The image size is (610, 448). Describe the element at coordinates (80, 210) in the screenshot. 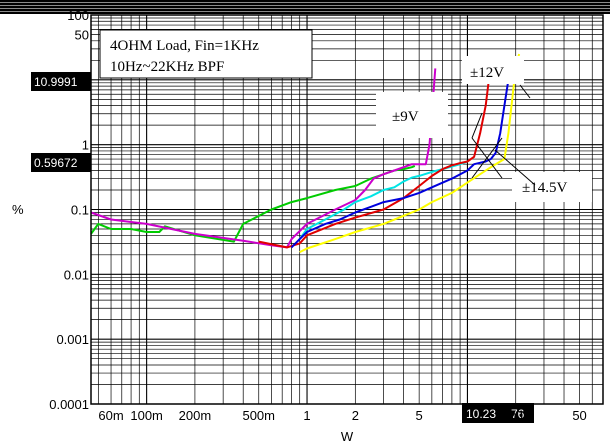

I see `y-tick-label: 0.1` at that location.